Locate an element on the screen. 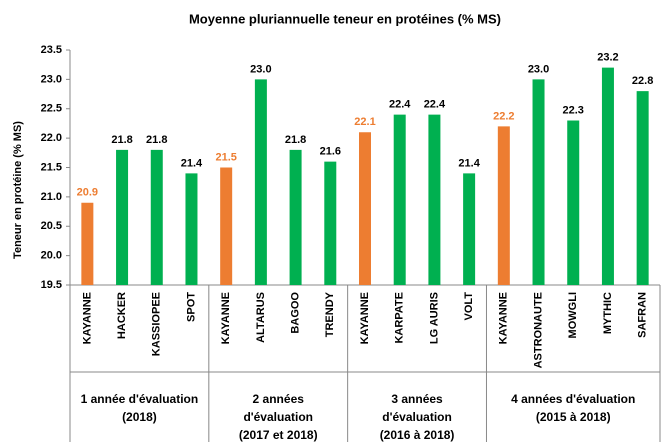  group-label: 4 années d'évaluation is located at coordinates (573, 399).